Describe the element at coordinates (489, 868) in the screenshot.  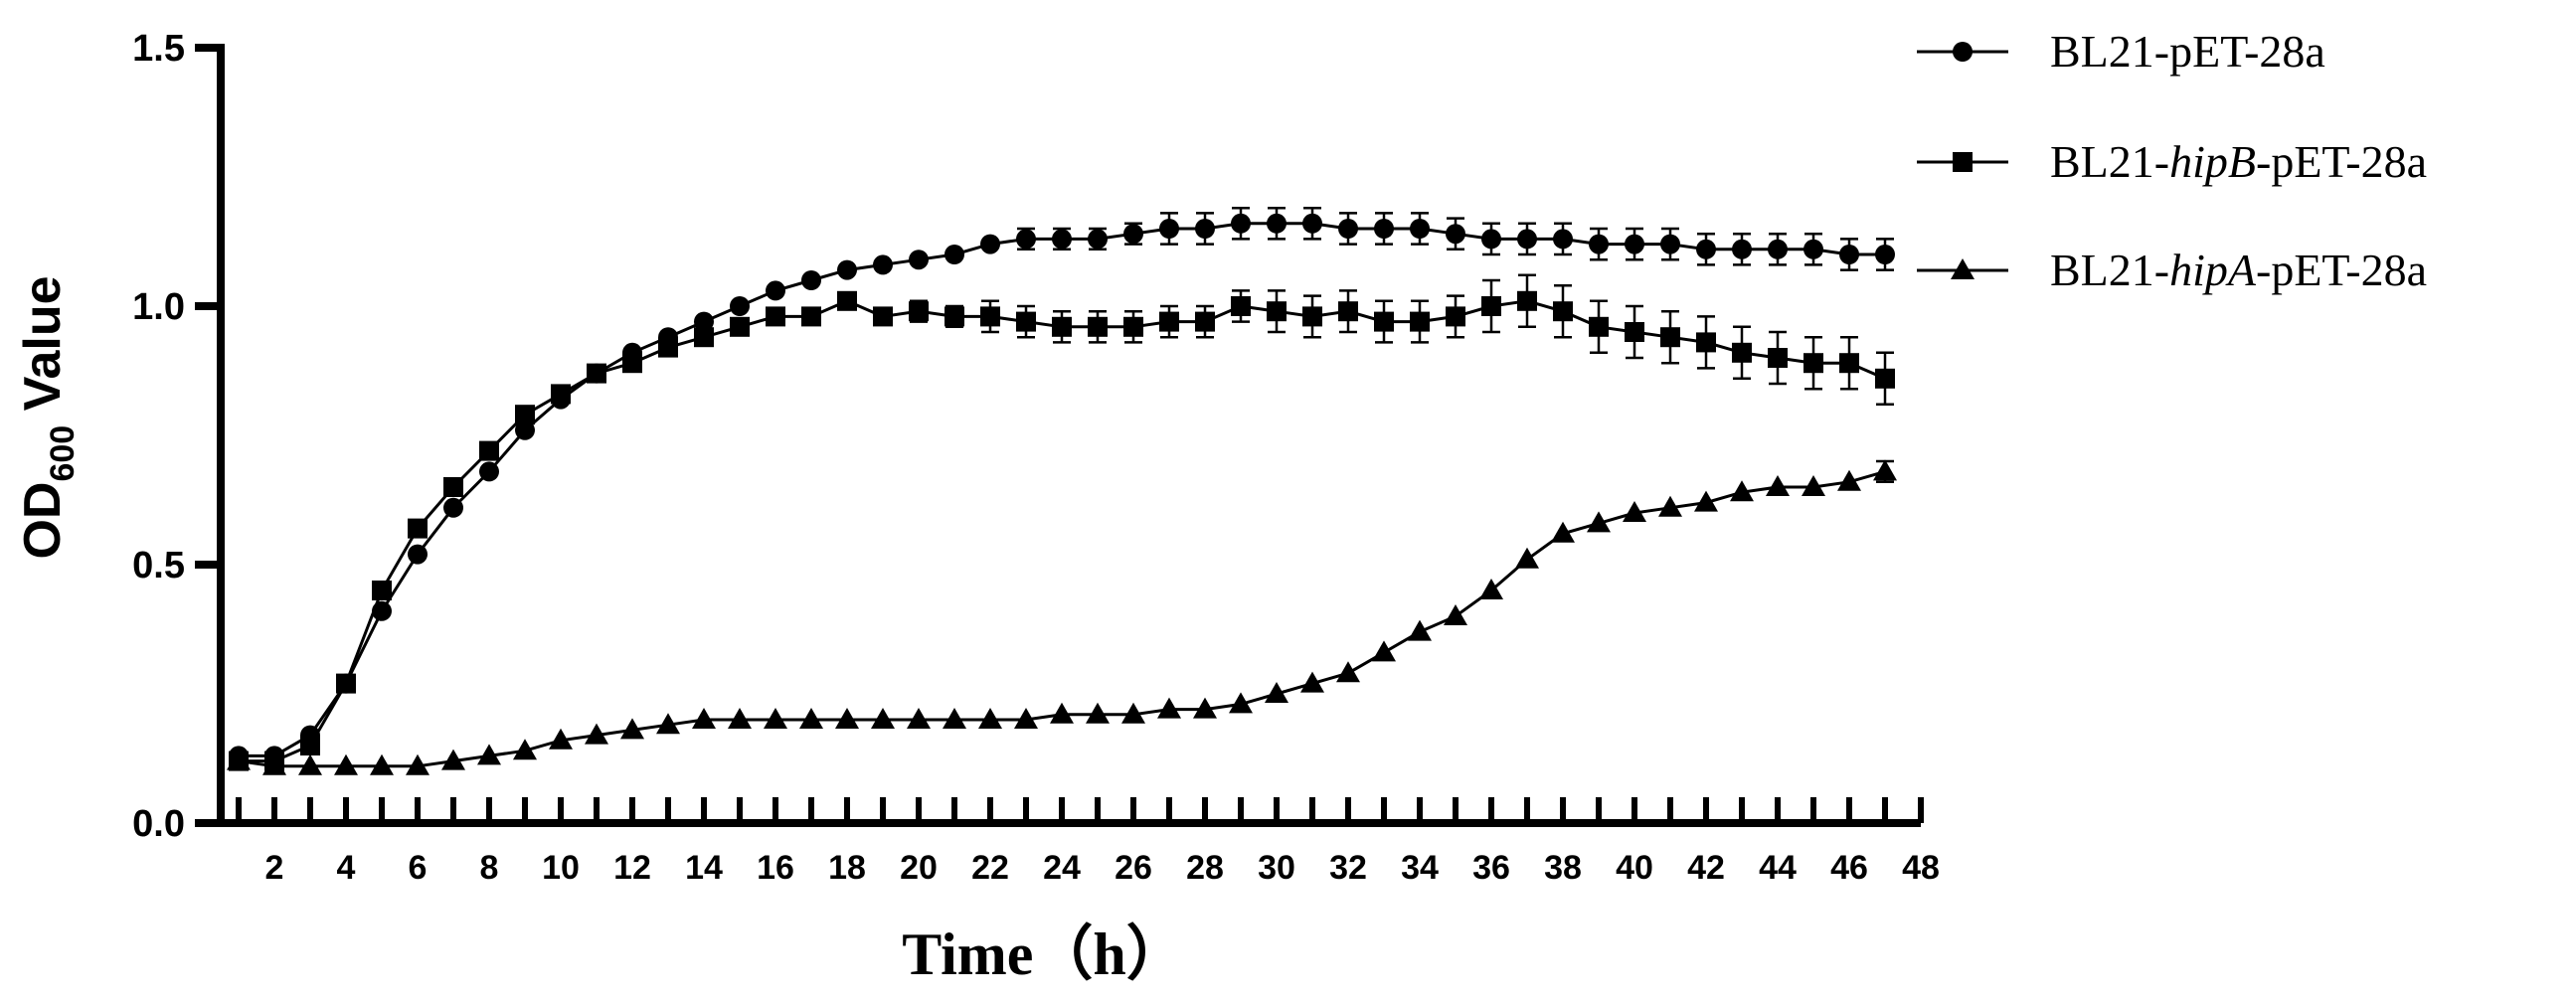
I see `x-tick-label: 8` at that location.